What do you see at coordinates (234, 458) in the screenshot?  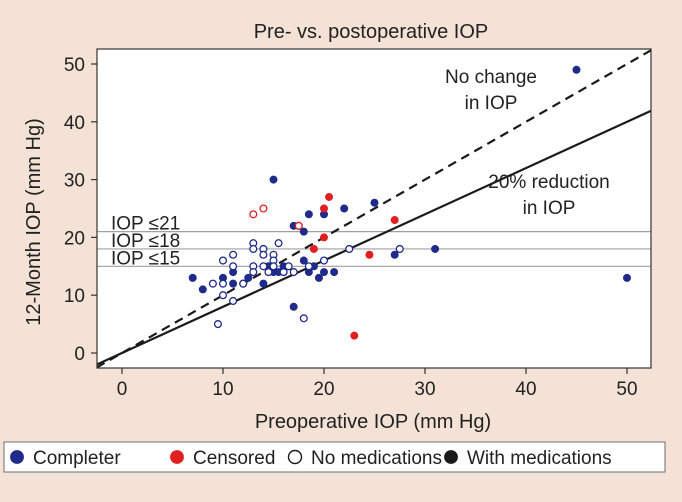 I see `legend-label: Censored` at bounding box center [234, 458].